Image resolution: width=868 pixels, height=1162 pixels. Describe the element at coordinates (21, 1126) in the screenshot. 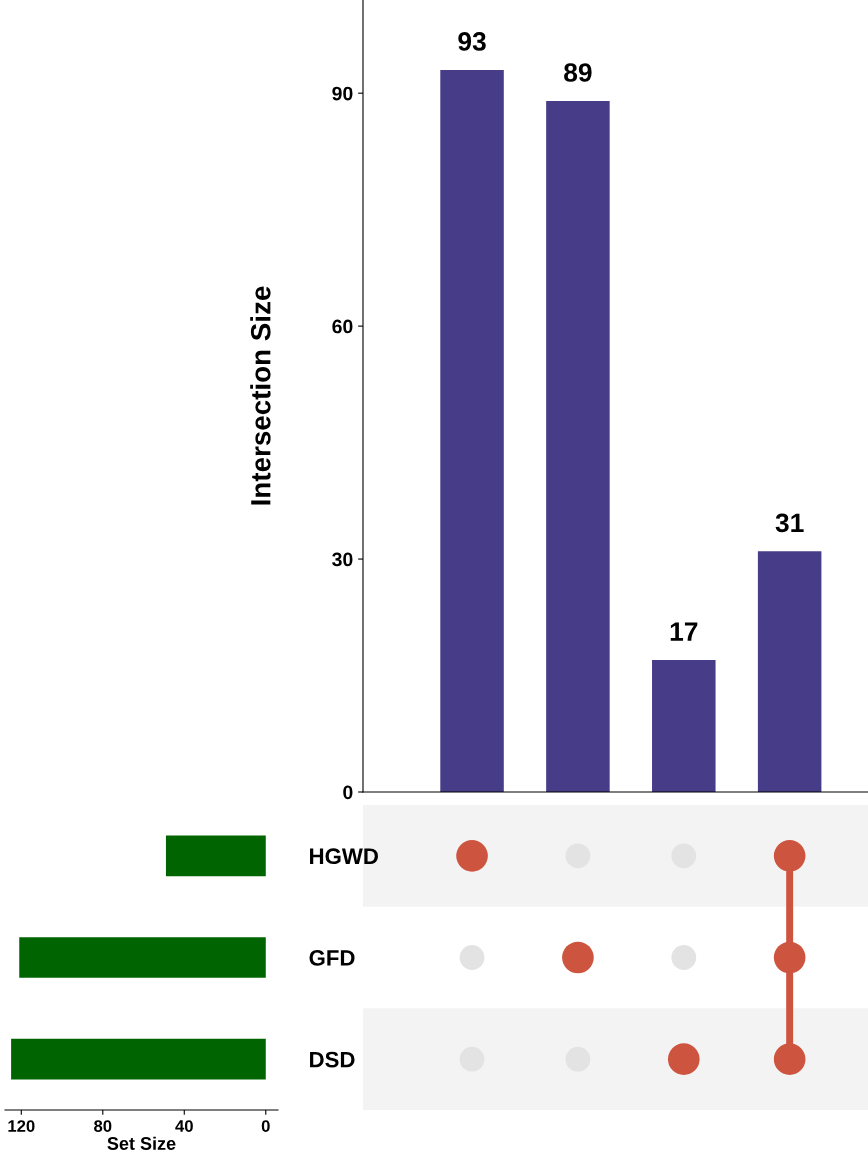

I see `x-tick-label: 120` at that location.